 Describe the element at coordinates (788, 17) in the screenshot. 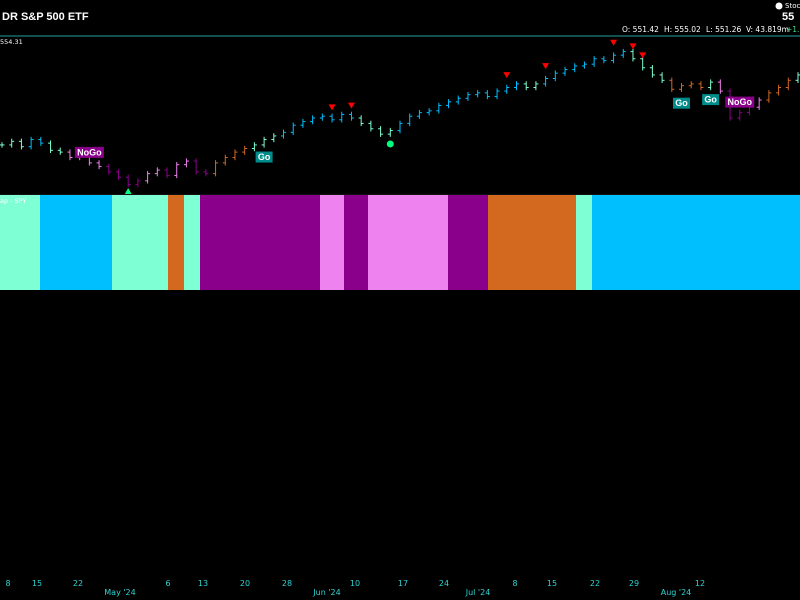

I see `last-price-partial: 55` at that location.